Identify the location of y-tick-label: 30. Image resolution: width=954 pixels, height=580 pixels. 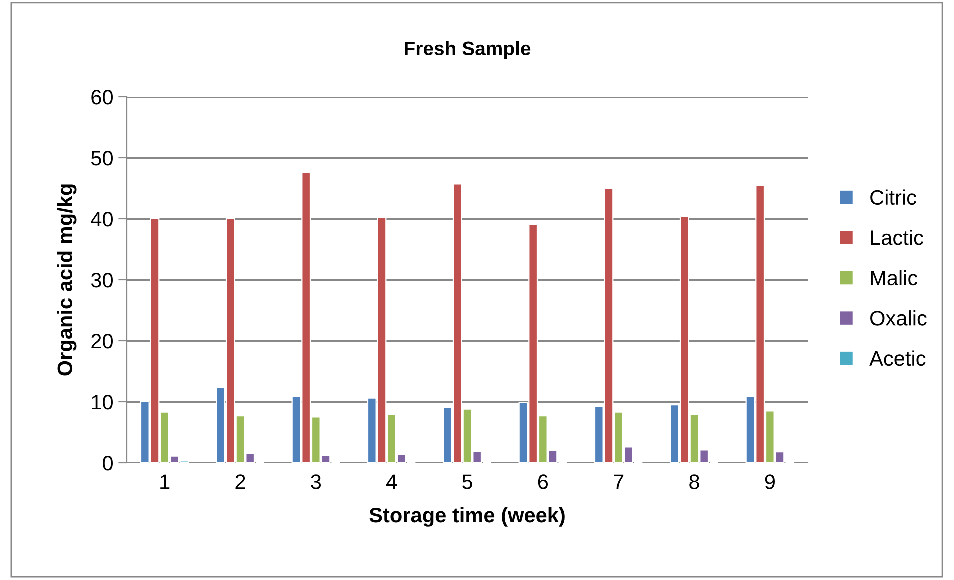
(102, 280).